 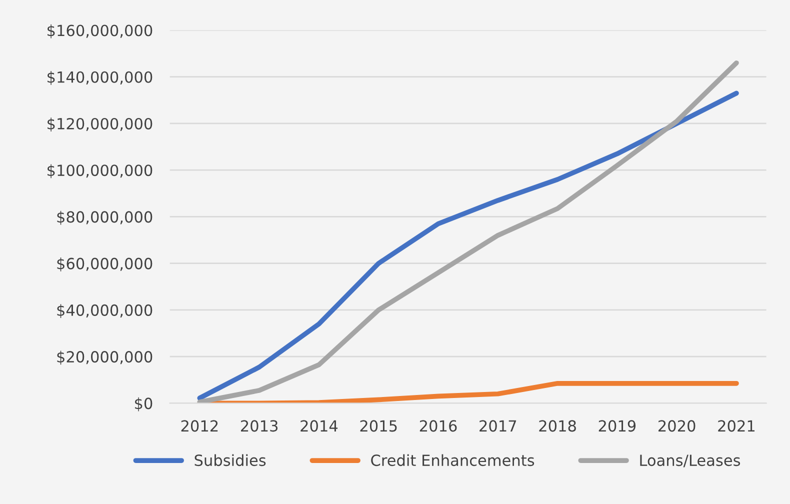 What do you see at coordinates (143, 404) in the screenshot?
I see `y-tick-label: $0` at bounding box center [143, 404].